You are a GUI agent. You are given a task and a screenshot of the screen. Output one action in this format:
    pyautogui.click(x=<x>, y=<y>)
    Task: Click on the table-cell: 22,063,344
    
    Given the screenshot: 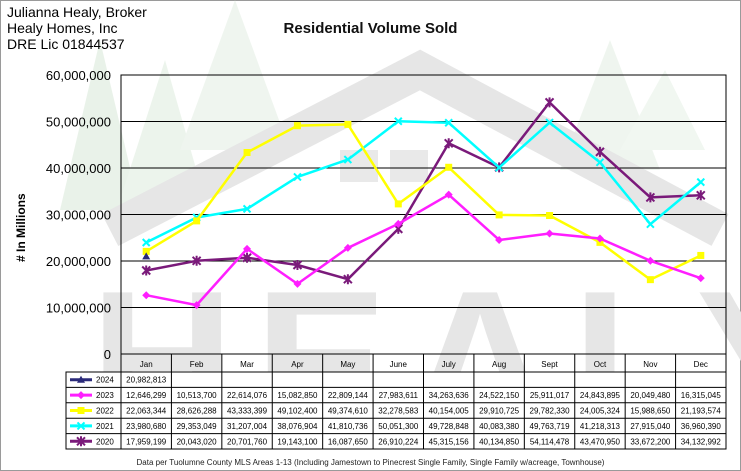 What is the action you would take?
    pyautogui.click(x=146, y=411)
    